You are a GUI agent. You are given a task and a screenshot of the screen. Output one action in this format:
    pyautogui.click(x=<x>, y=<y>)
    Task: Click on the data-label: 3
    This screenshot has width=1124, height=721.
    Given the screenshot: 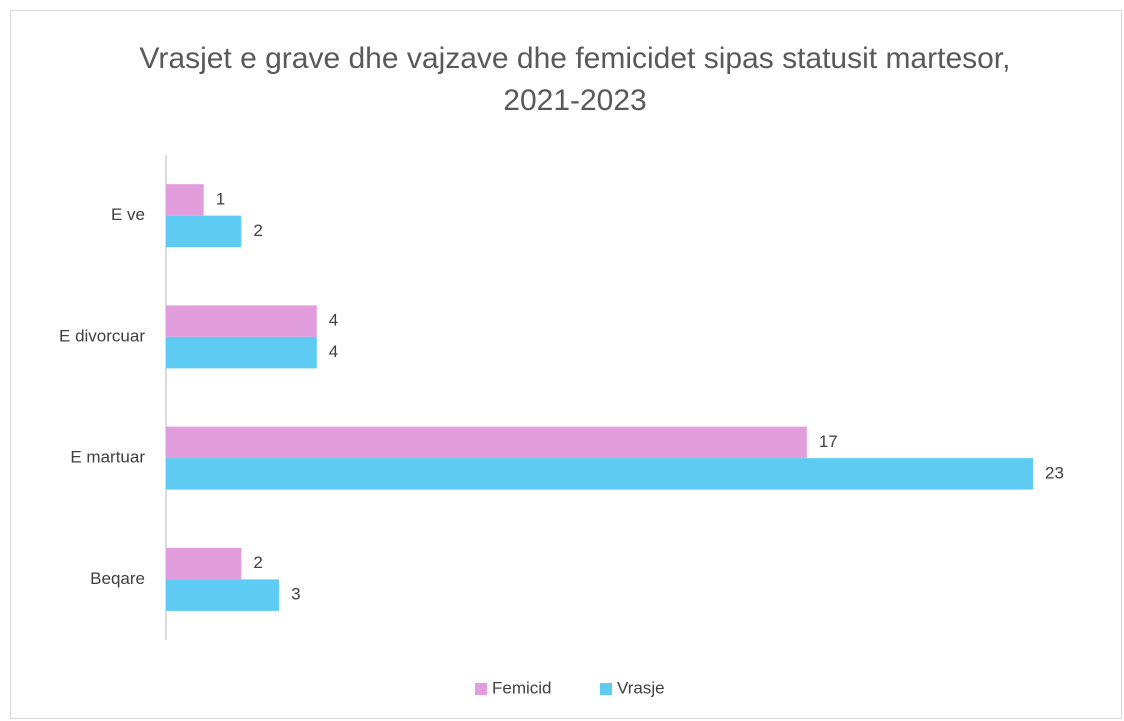 What is the action you would take?
    pyautogui.click(x=295, y=594)
    